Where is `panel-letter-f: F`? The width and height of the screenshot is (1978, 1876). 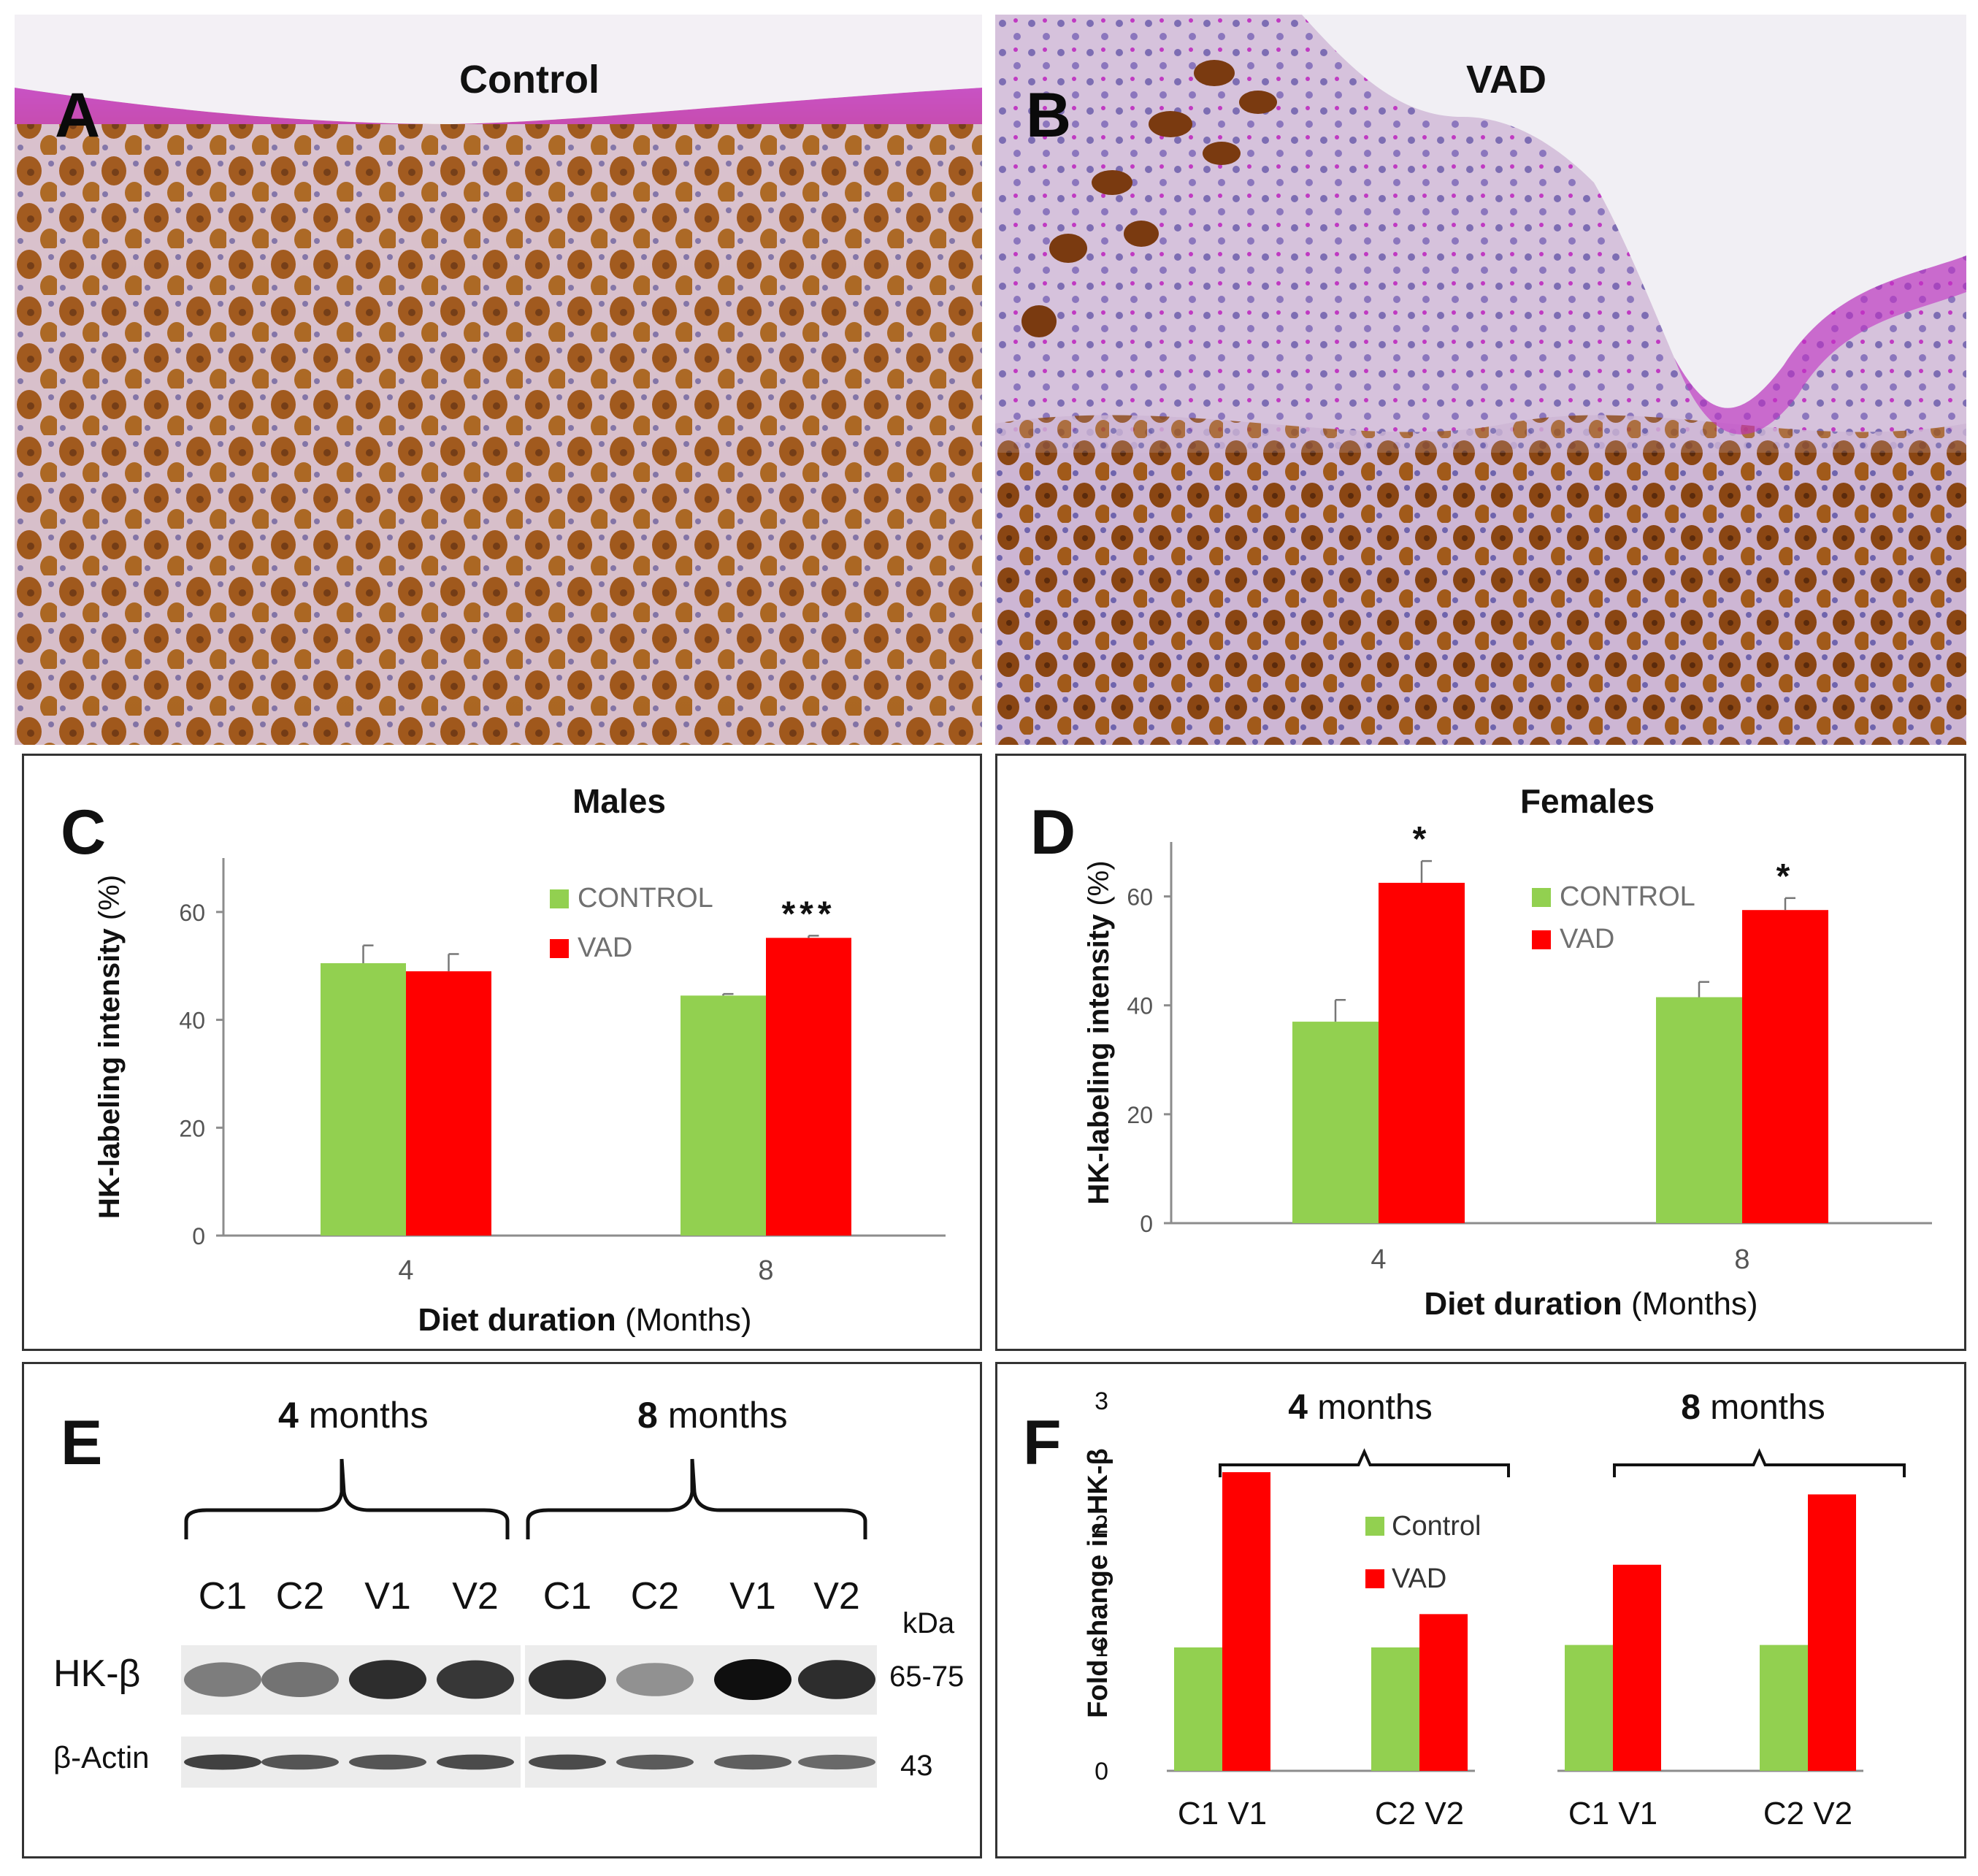
panel-letter-f: F is located at coordinates (1042, 1443).